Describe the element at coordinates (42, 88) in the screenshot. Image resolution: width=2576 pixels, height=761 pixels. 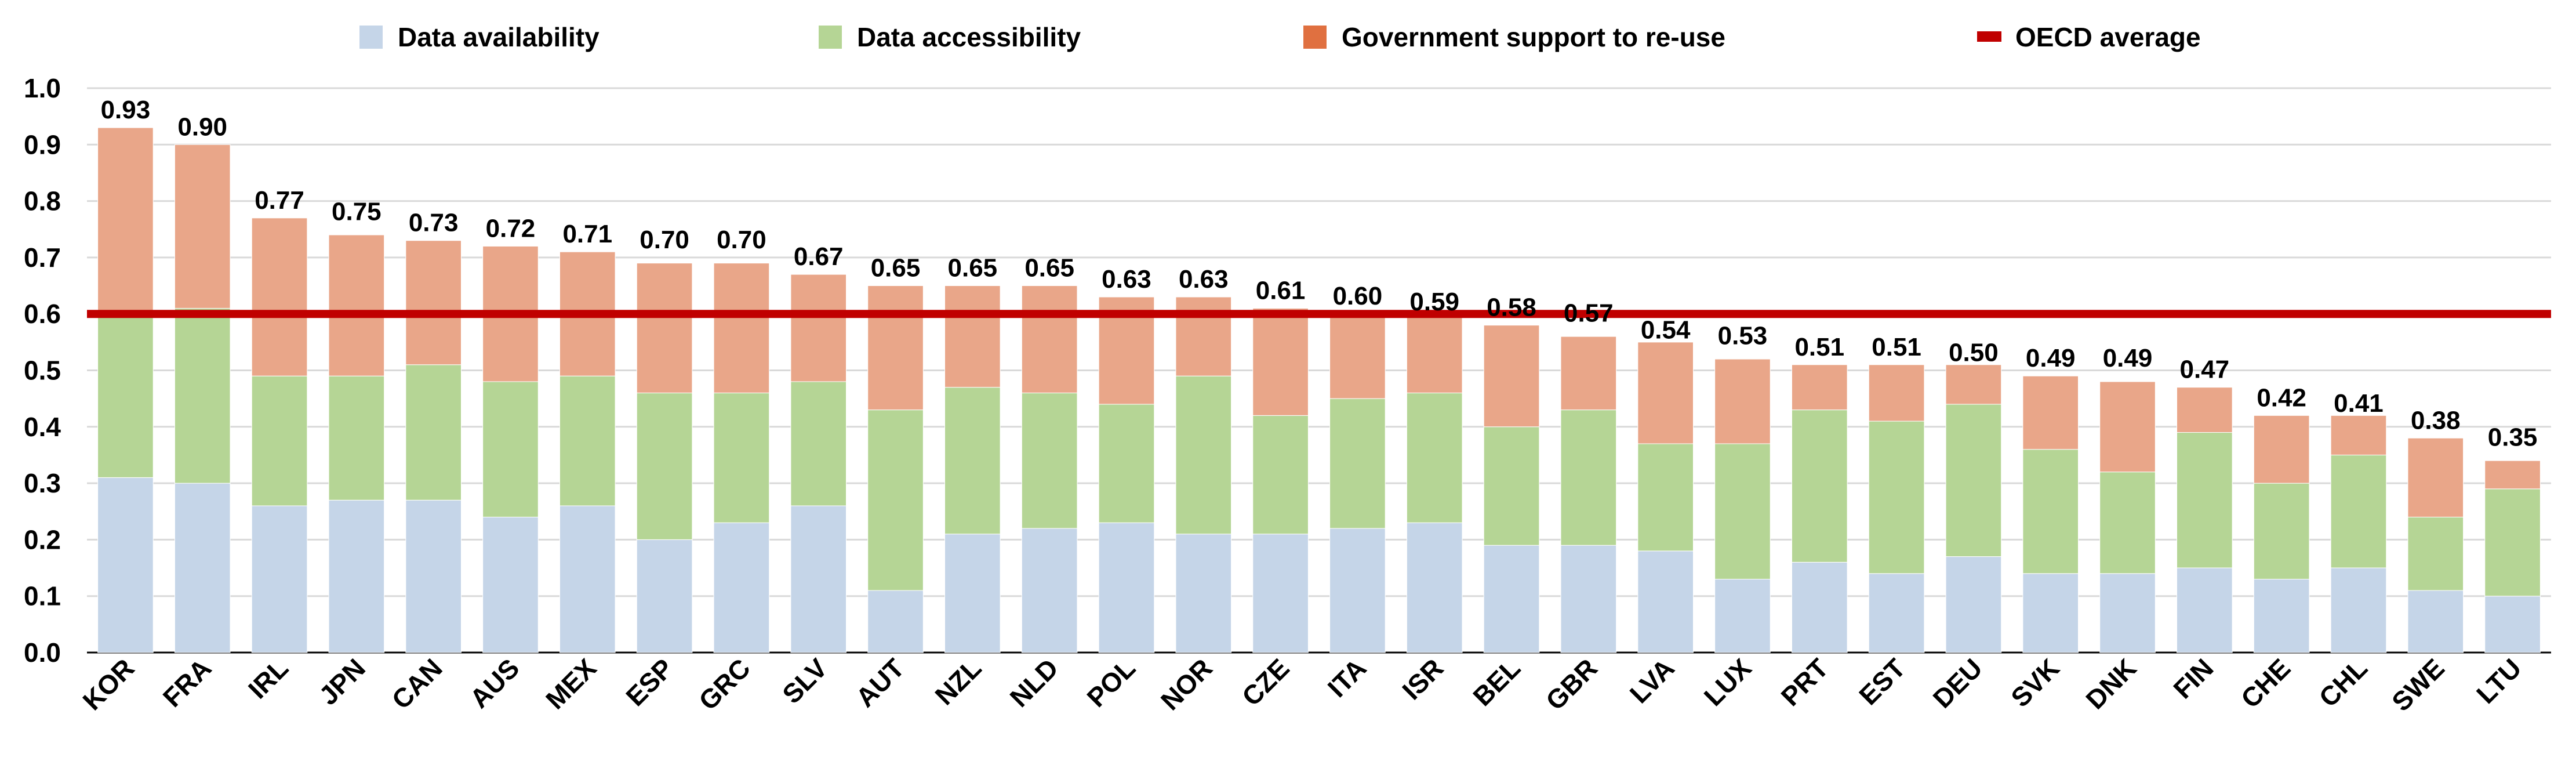
I see `y-tick-label: 1.0` at that location.